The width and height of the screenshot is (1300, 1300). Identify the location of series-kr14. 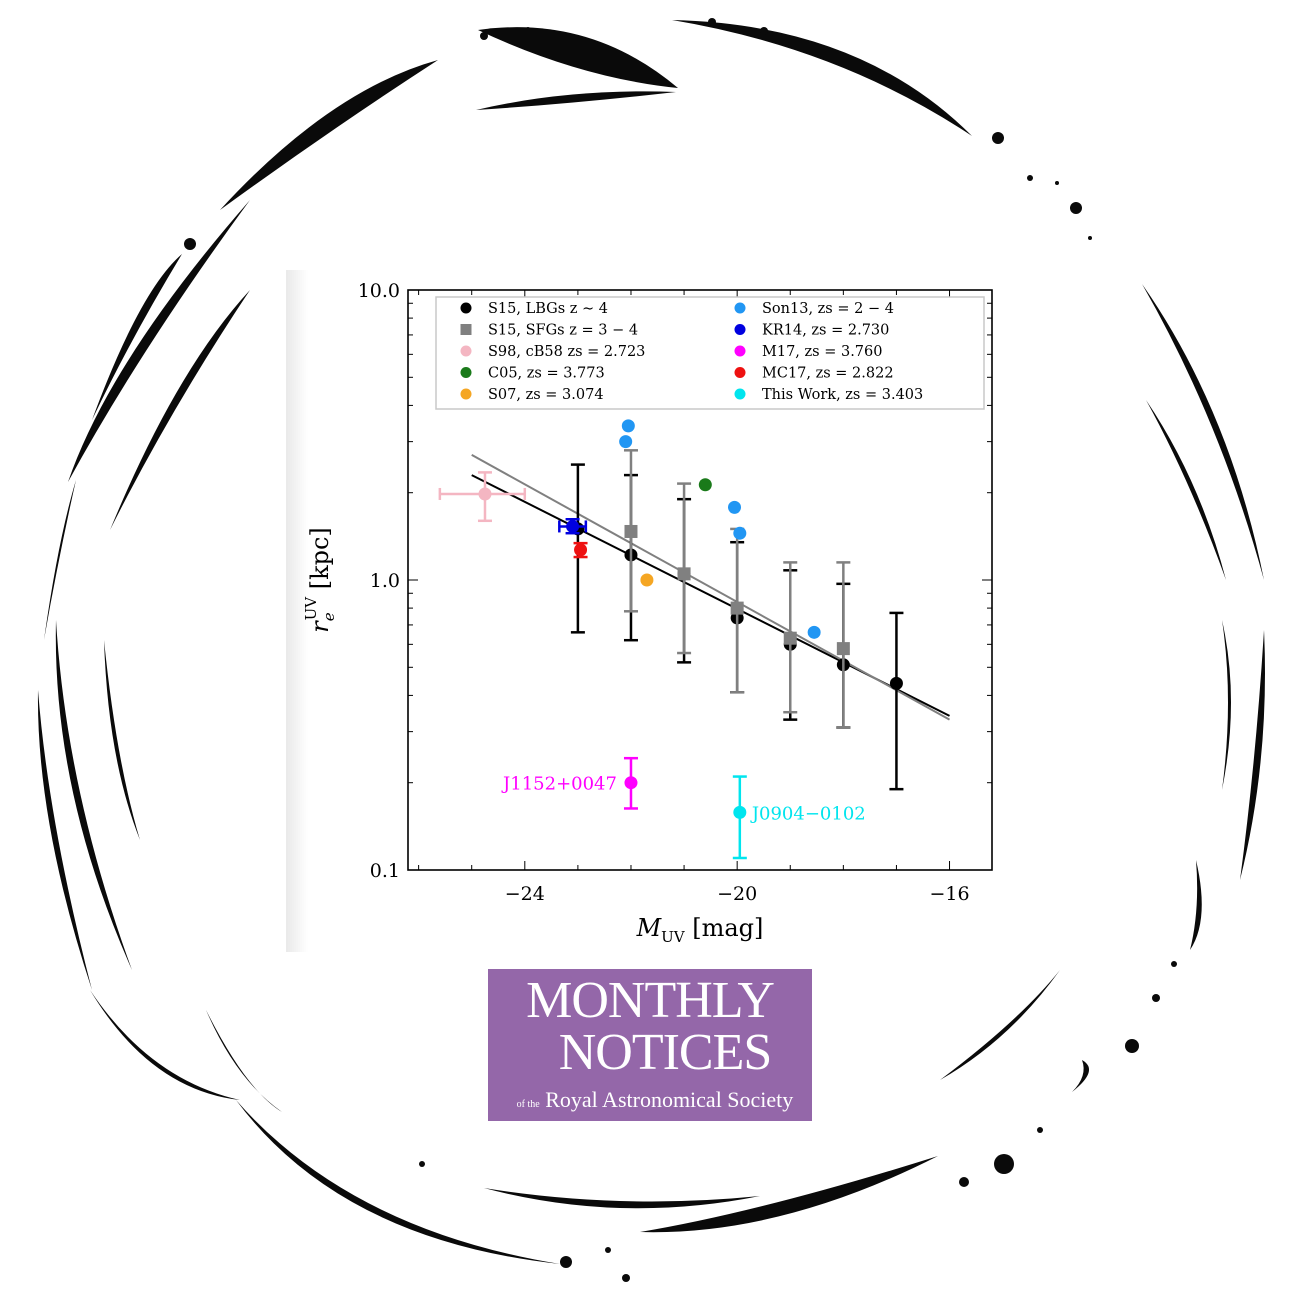
(573, 526).